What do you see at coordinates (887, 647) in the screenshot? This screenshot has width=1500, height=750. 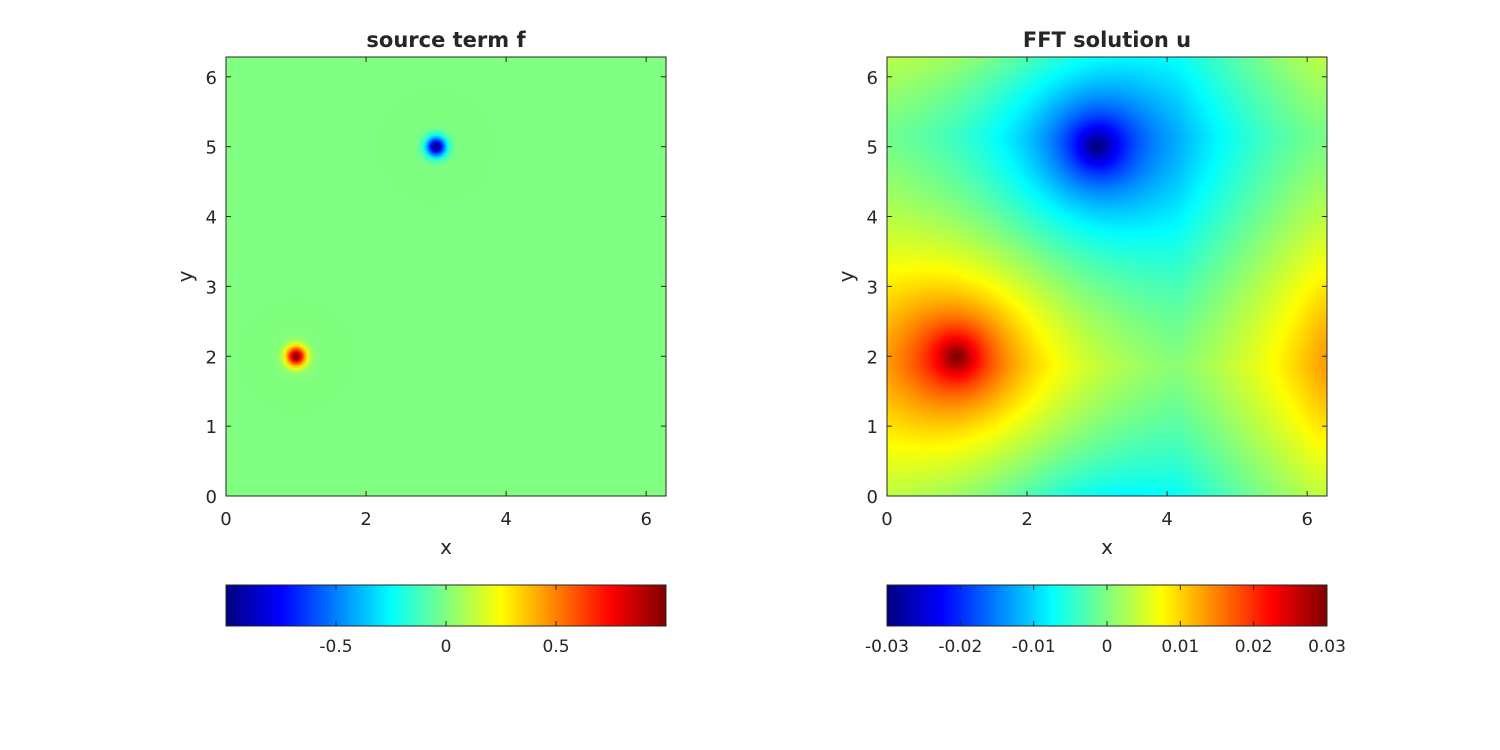 I see `colorbar-tick-label: -0.03` at bounding box center [887, 647].